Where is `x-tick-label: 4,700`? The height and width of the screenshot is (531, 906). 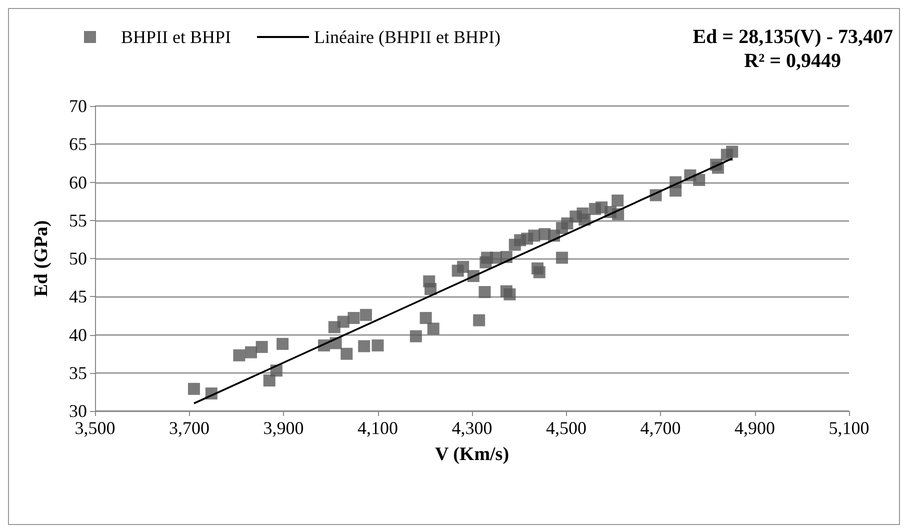
x-tick-label: 4,700 is located at coordinates (660, 428).